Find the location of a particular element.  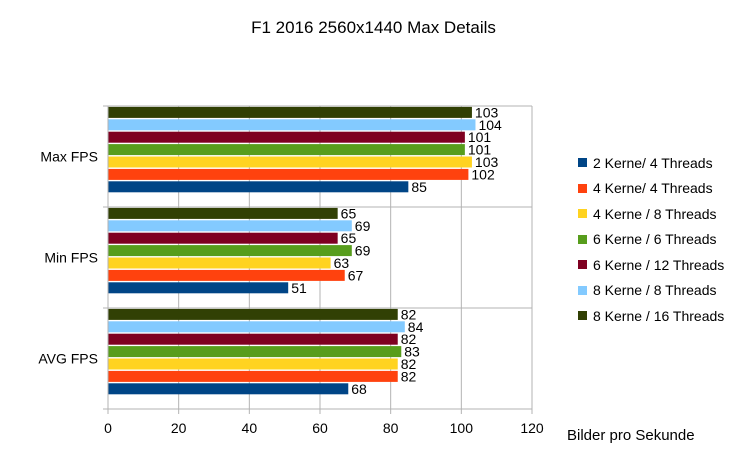

legend-item: 8 Kerne / 8 Threads is located at coordinates (651, 291).